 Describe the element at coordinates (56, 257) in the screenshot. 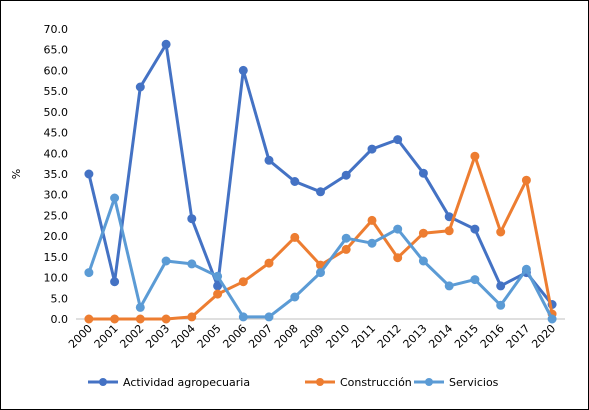

I see `y-tick-label: 15.0` at that location.